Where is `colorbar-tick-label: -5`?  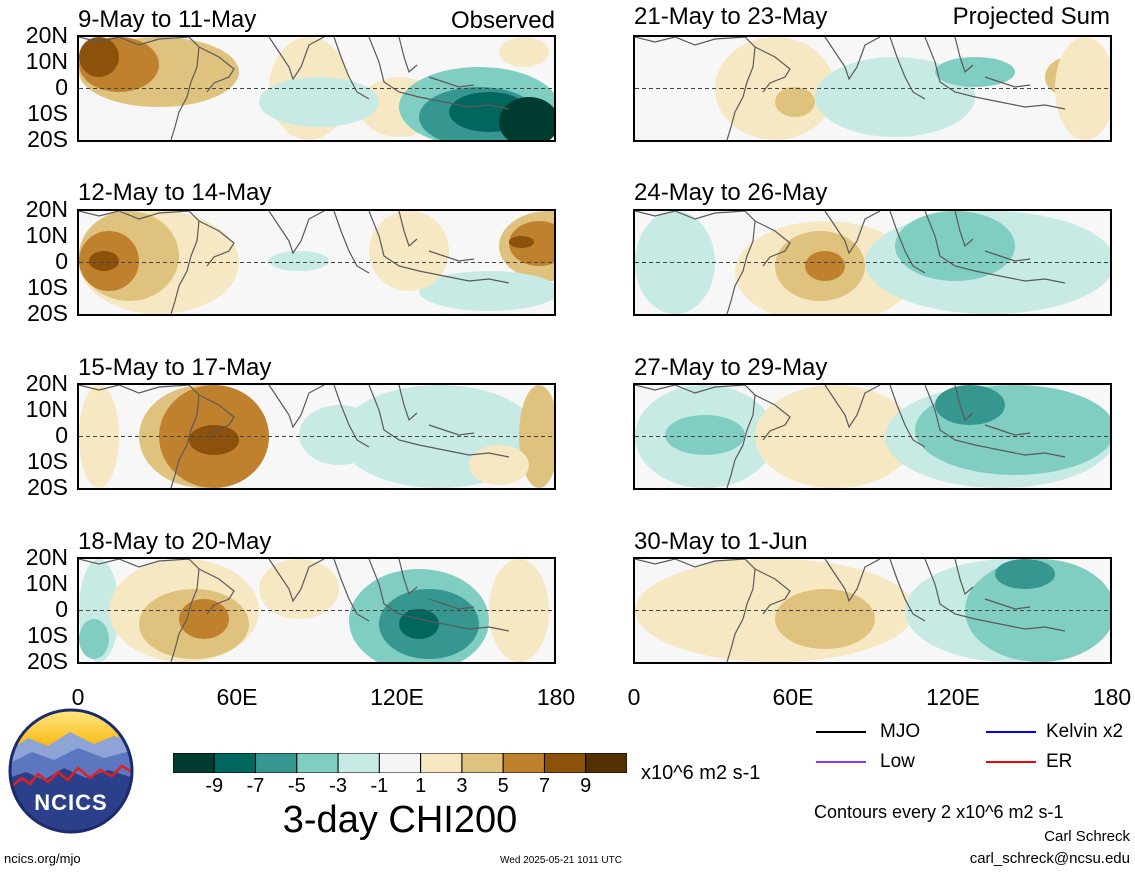
colorbar-tick-label: -5 is located at coordinates (296, 786).